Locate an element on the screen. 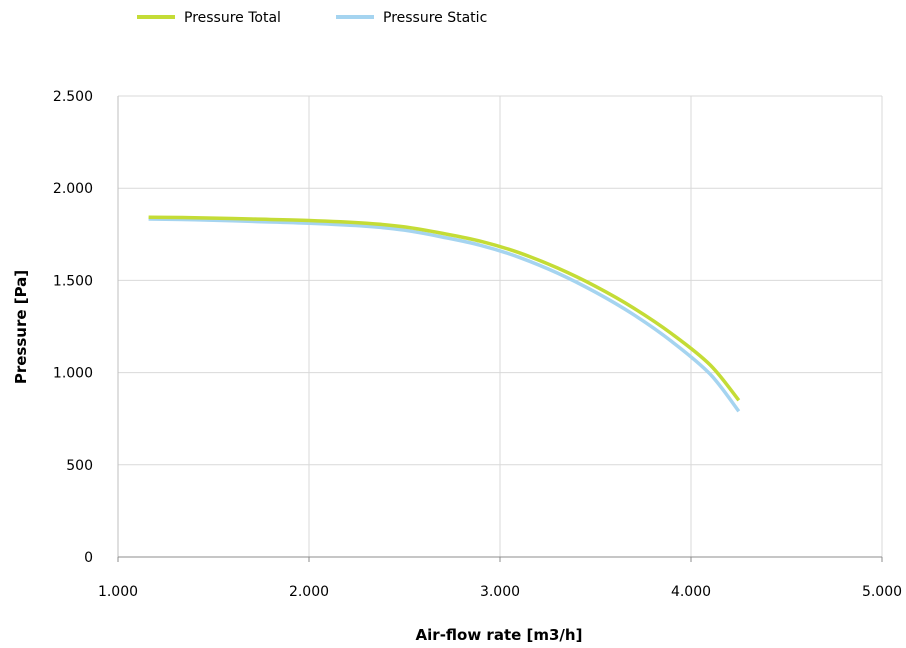 Image resolution: width=906 pixels, height=648 pixels. x-tick-label: 5.000 is located at coordinates (882, 592).